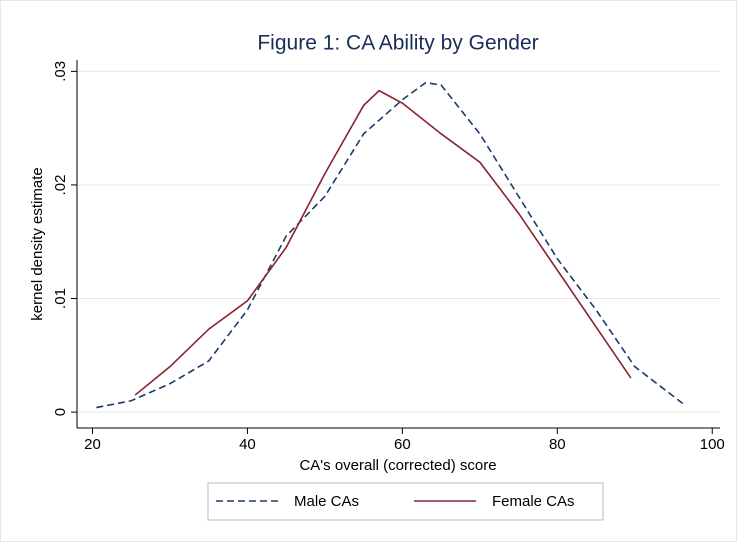  I want to click on x-tick-label: 20, so click(92, 444).